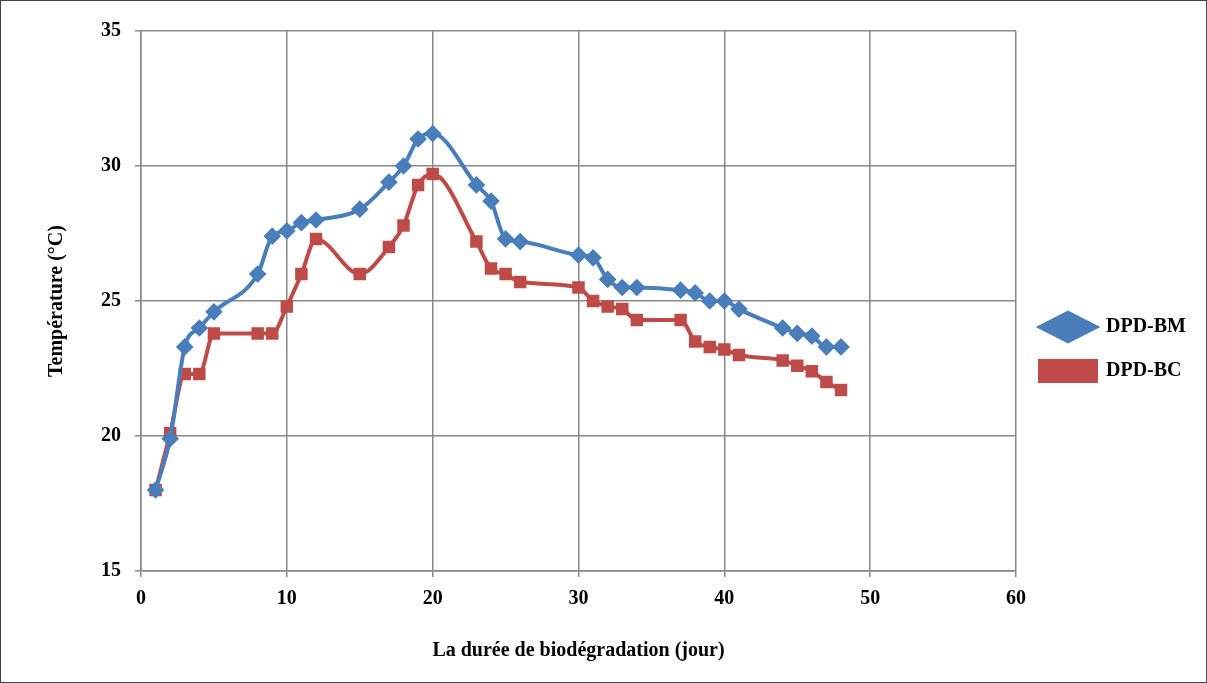 The image size is (1207, 683). I want to click on x-tick-label: 60, so click(1016, 597).